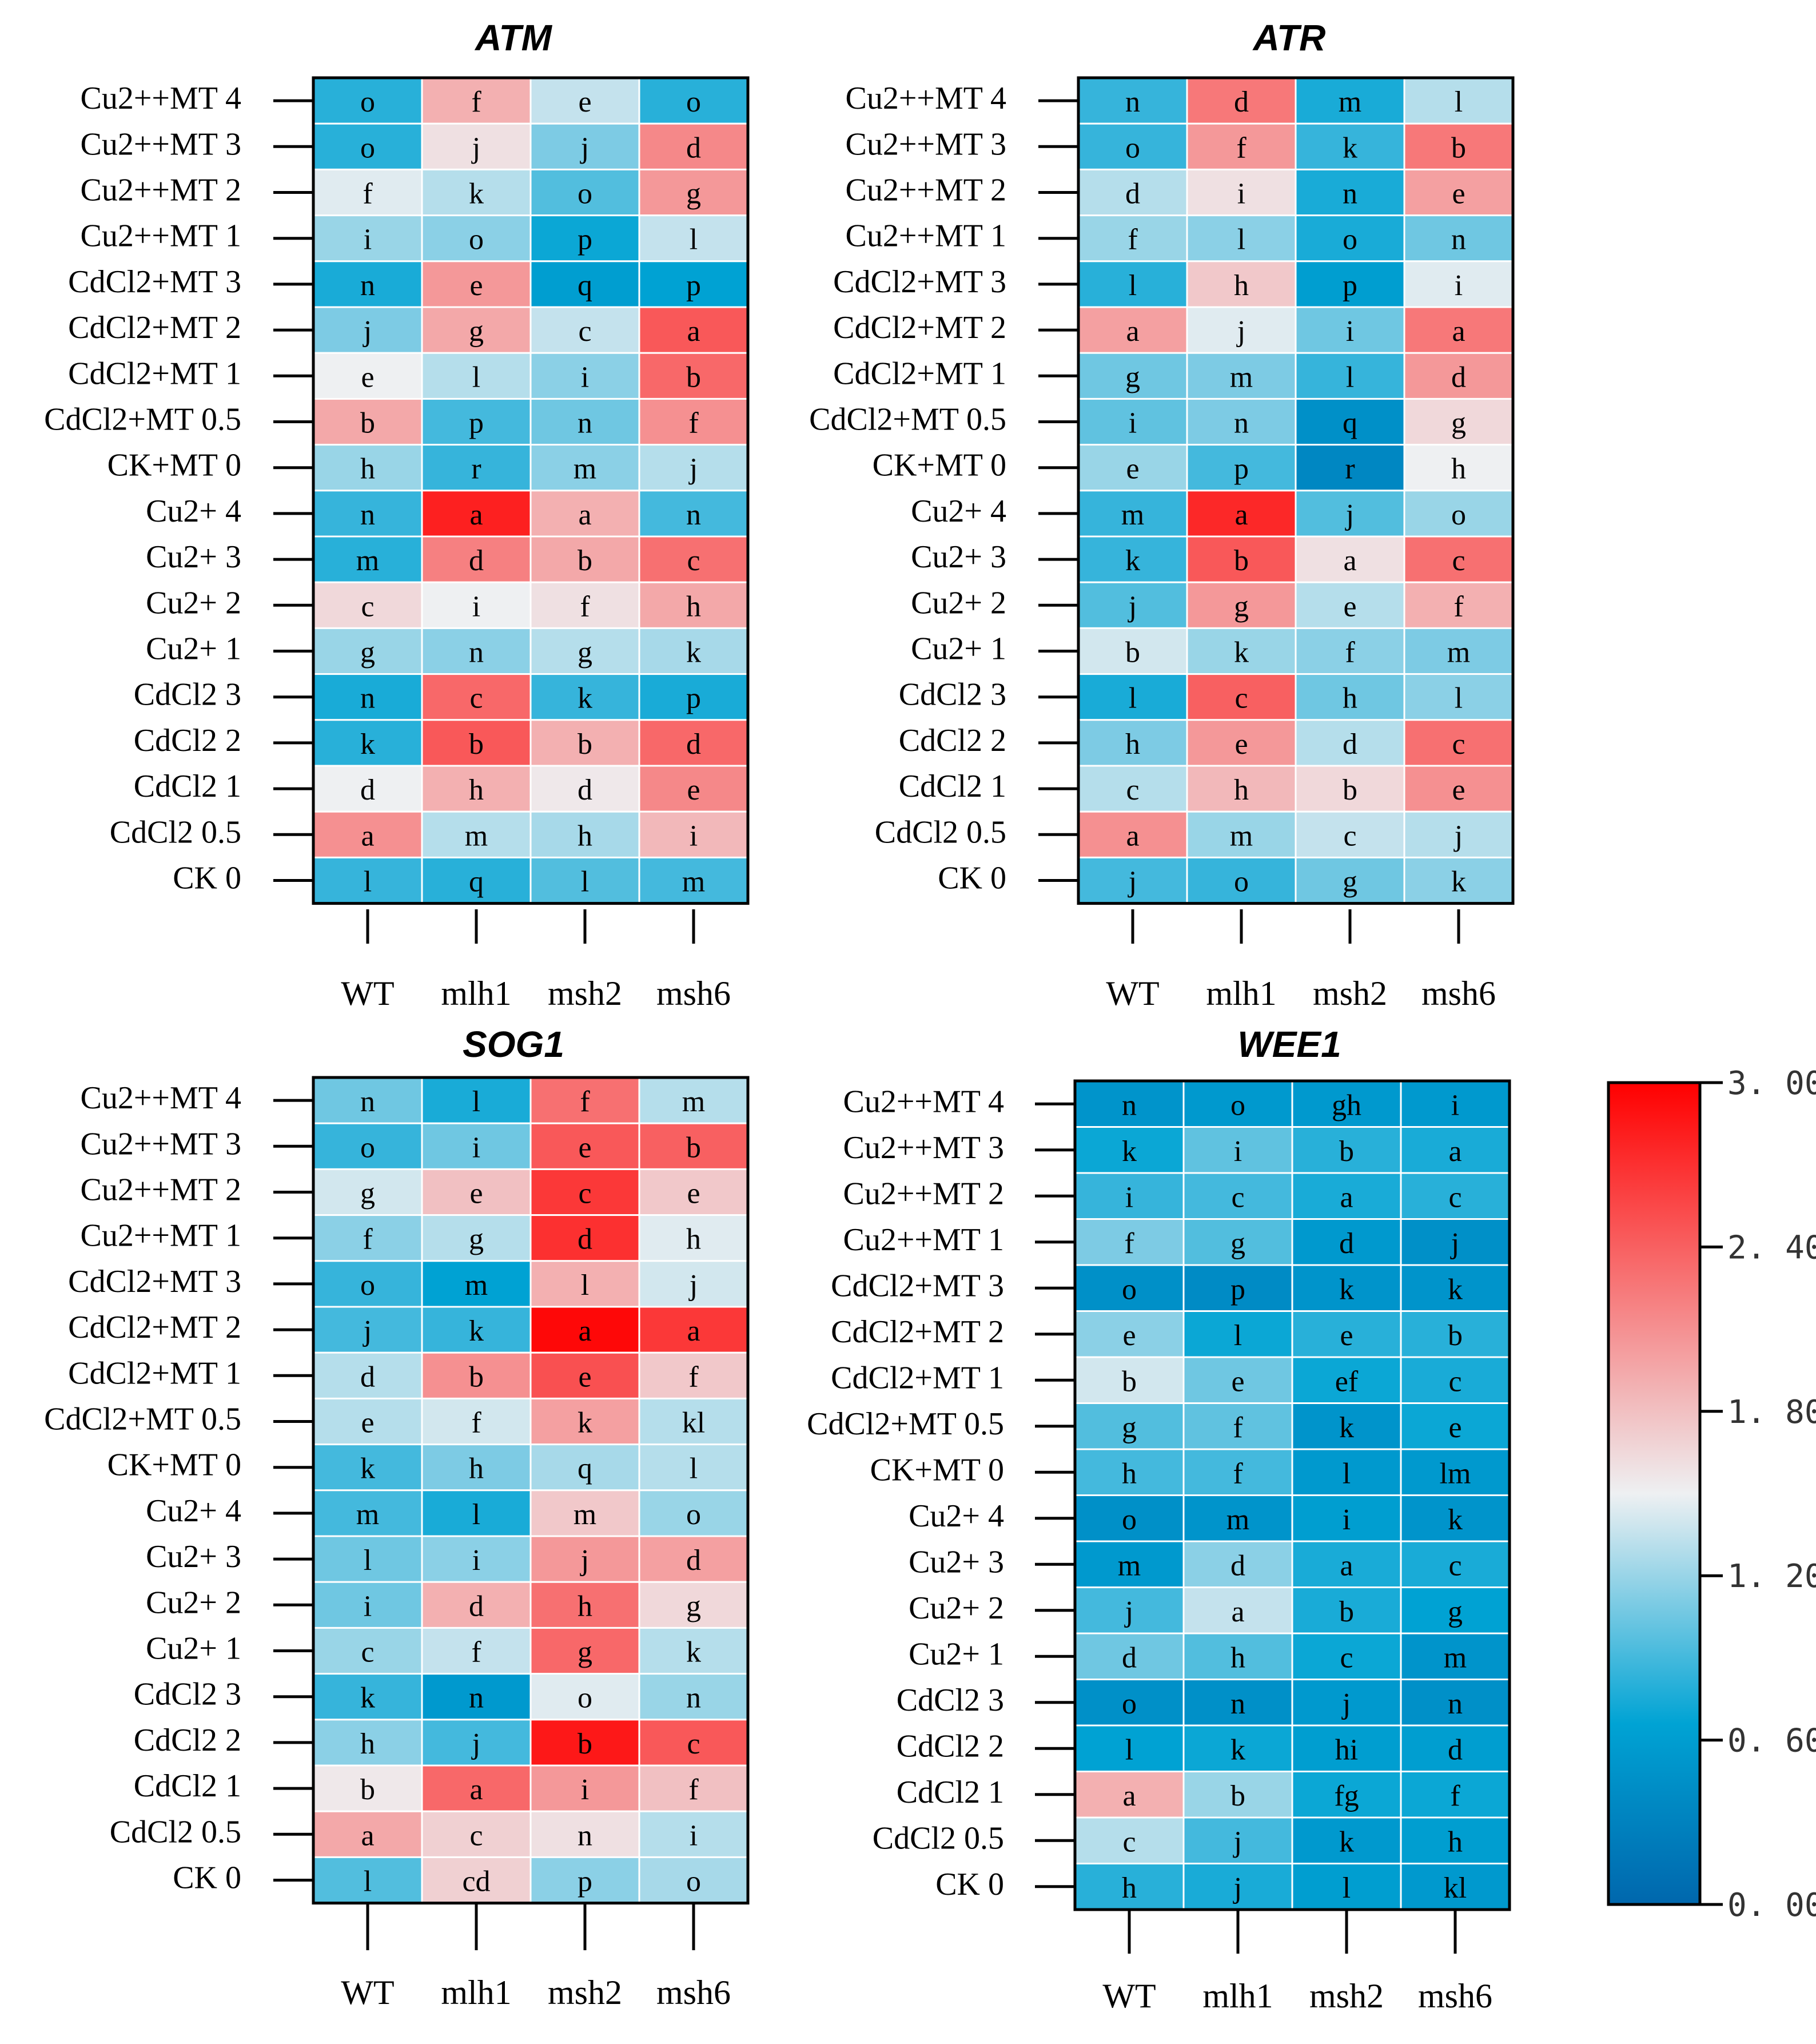  I want to click on panel-title-atr: ATR, so click(1289, 37).